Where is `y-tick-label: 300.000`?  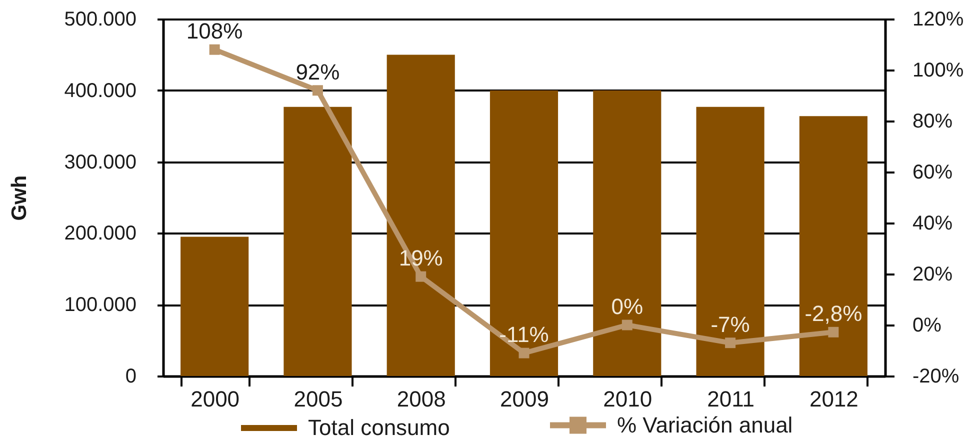 y-tick-label: 300.000 is located at coordinates (100, 162).